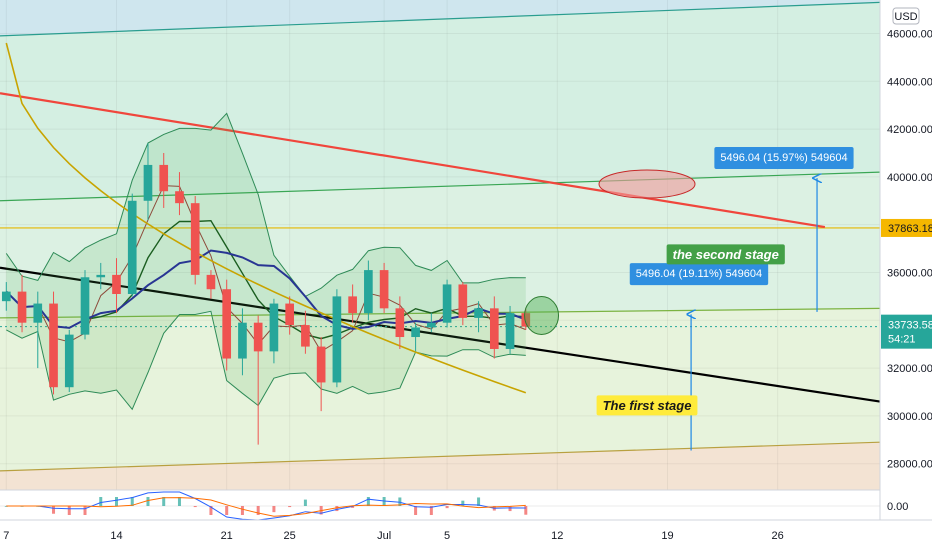 The width and height of the screenshot is (932, 550). I want to click on stage-2-label: the second stage, so click(725, 254).